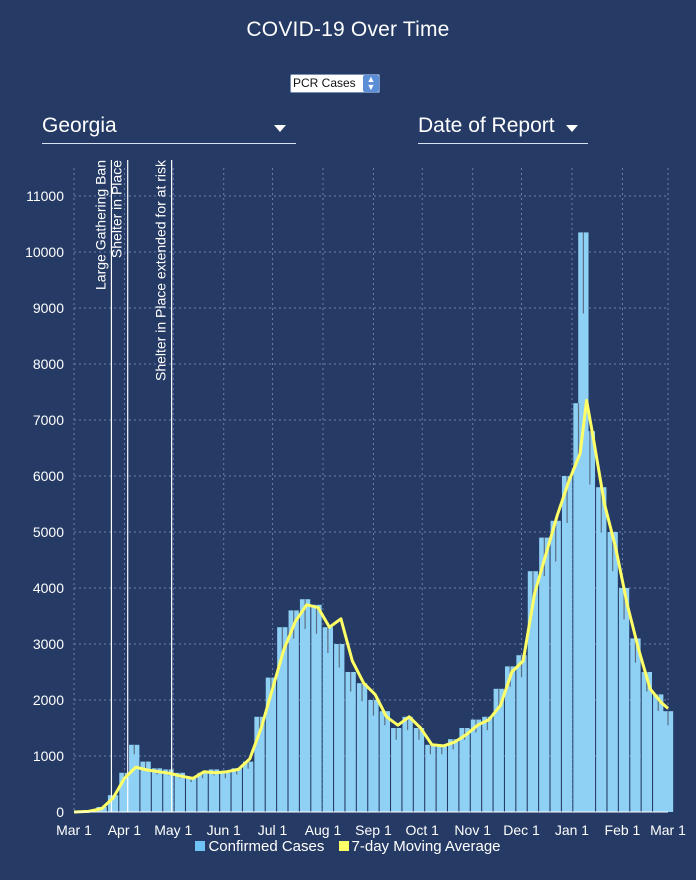 The height and width of the screenshot is (880, 696). I want to click on x-tick-label: Apr 1, so click(125, 830).